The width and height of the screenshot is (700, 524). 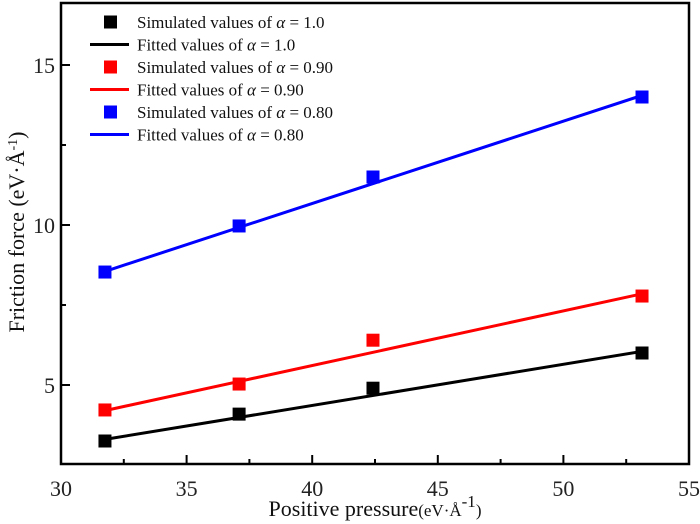 I want to click on legend-label: Simulated values of α = 1.0, so click(x=231, y=22).